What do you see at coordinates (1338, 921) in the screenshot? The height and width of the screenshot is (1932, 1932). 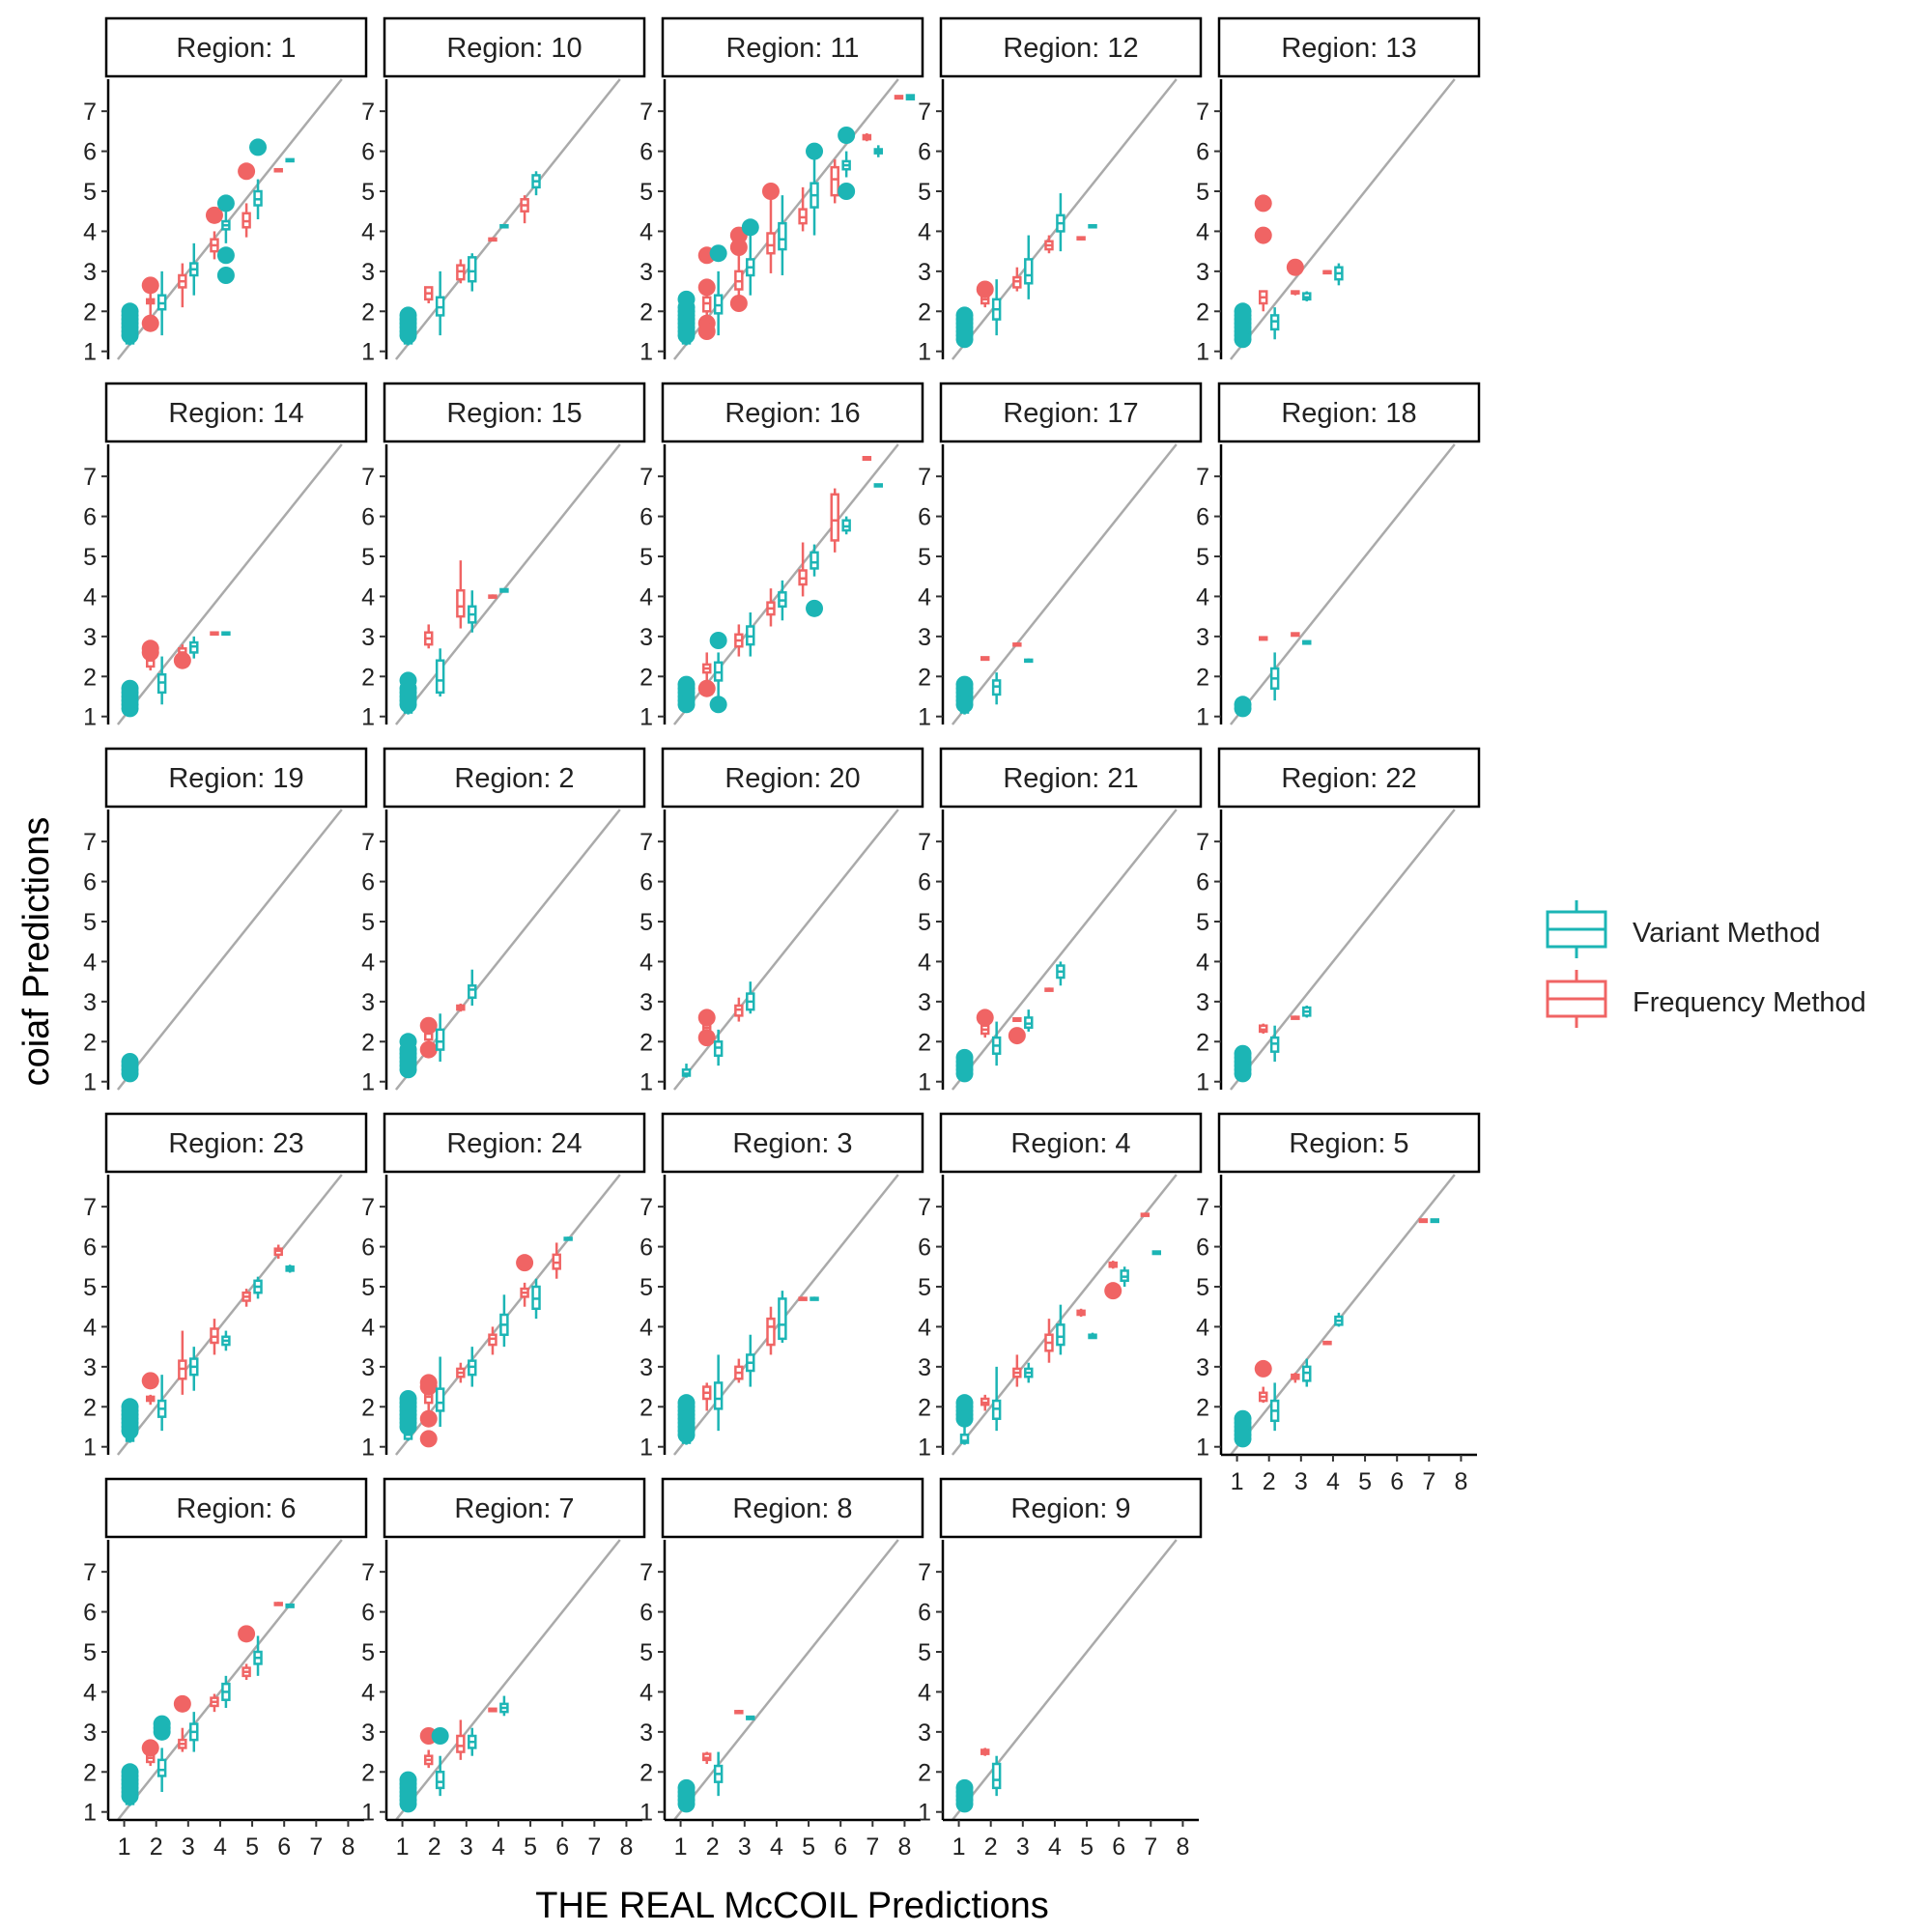 I see `facet-panel: Region: 22 1 2 3 4 5 6 7` at bounding box center [1338, 921].